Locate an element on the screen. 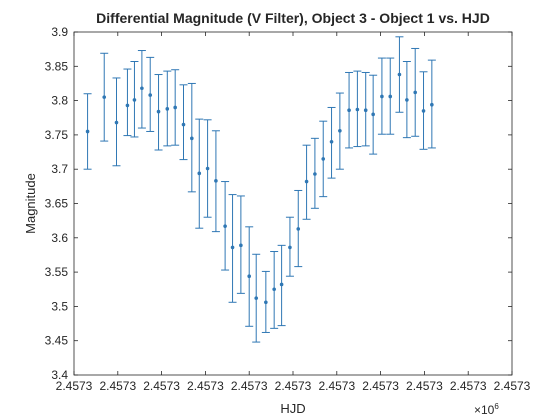 Image resolution: width=560 pixels, height=420 pixels. y-tick-label: 3.45 is located at coordinates (57, 341).